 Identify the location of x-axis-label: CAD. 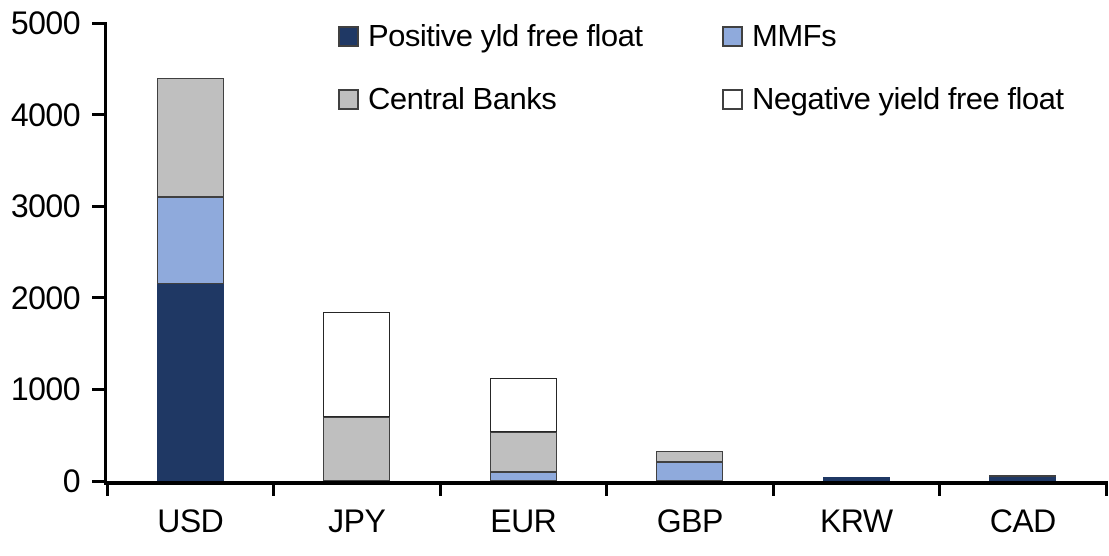
(1023, 521).